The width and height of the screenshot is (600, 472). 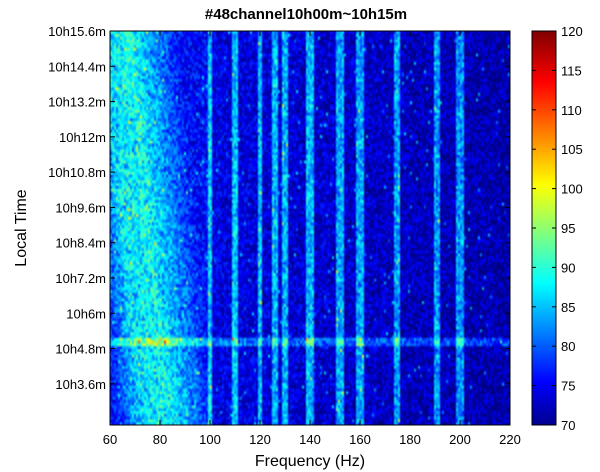 I want to click on y-tick-label: 10h12m, so click(x=82, y=137).